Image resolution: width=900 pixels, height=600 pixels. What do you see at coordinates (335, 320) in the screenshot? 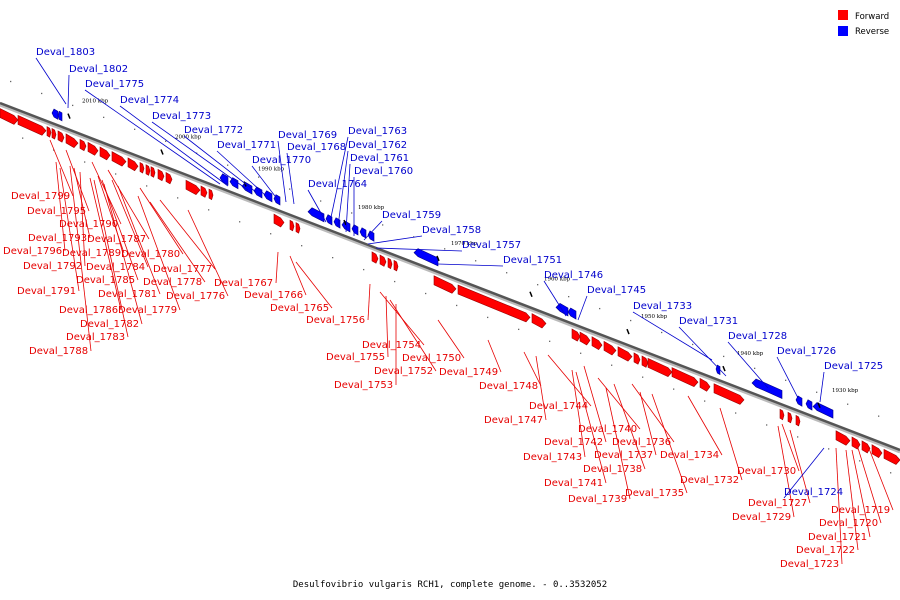
I see `forward-gene-label: Deval_1756` at bounding box center [335, 320].